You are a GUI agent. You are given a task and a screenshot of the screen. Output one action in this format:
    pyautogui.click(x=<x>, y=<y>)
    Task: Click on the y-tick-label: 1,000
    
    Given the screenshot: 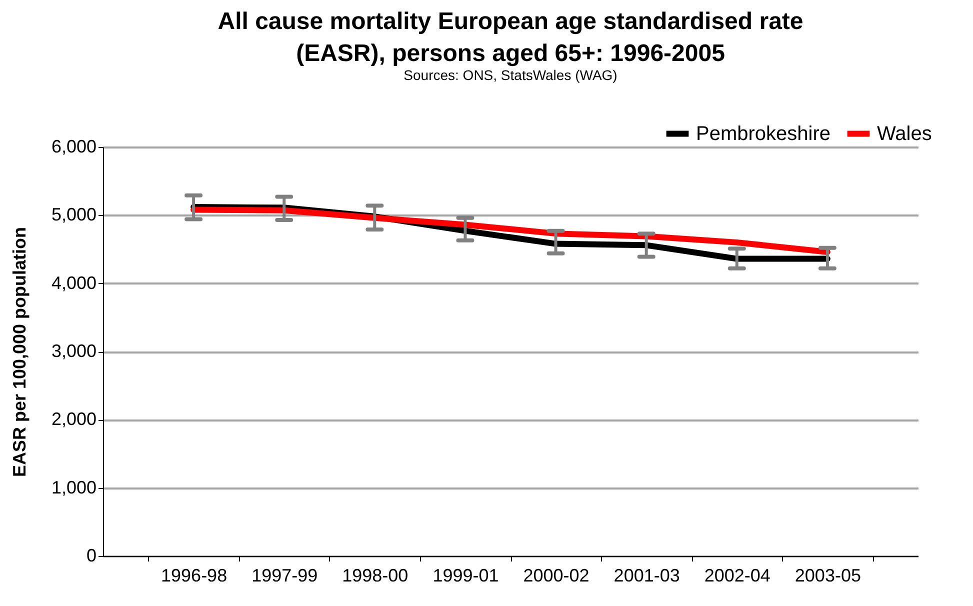 What is the action you would take?
    pyautogui.click(x=73, y=487)
    